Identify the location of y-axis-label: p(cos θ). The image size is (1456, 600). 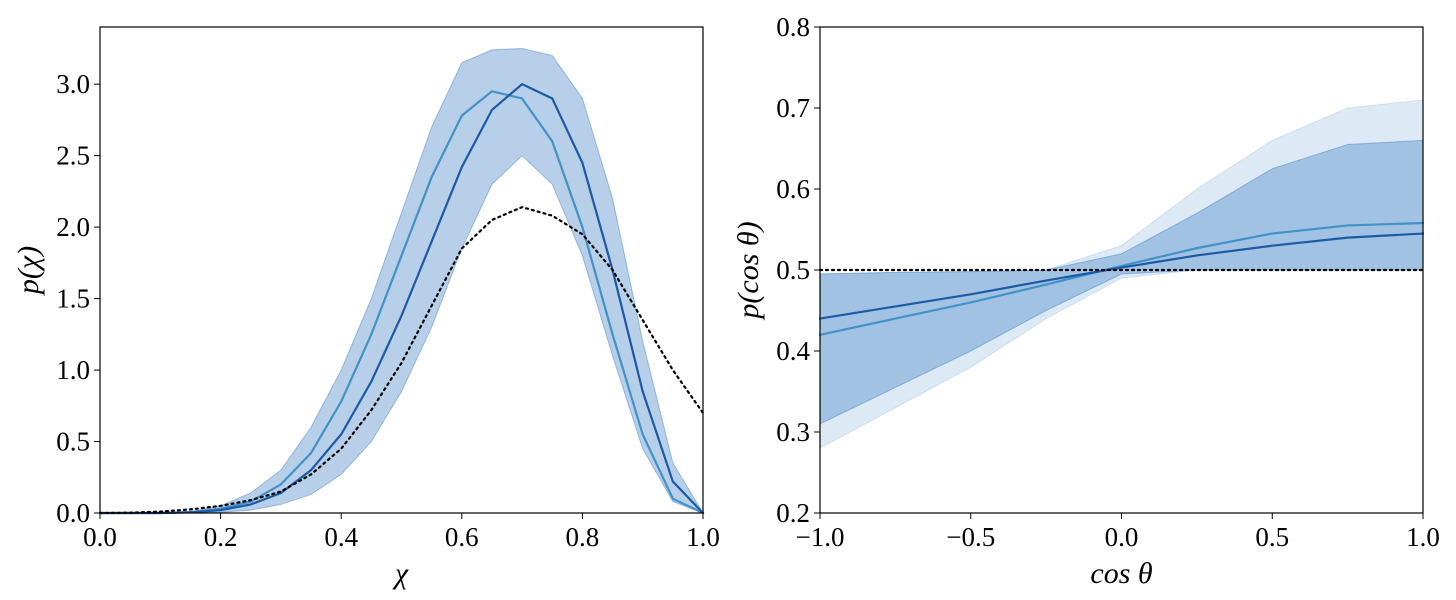
(748, 270).